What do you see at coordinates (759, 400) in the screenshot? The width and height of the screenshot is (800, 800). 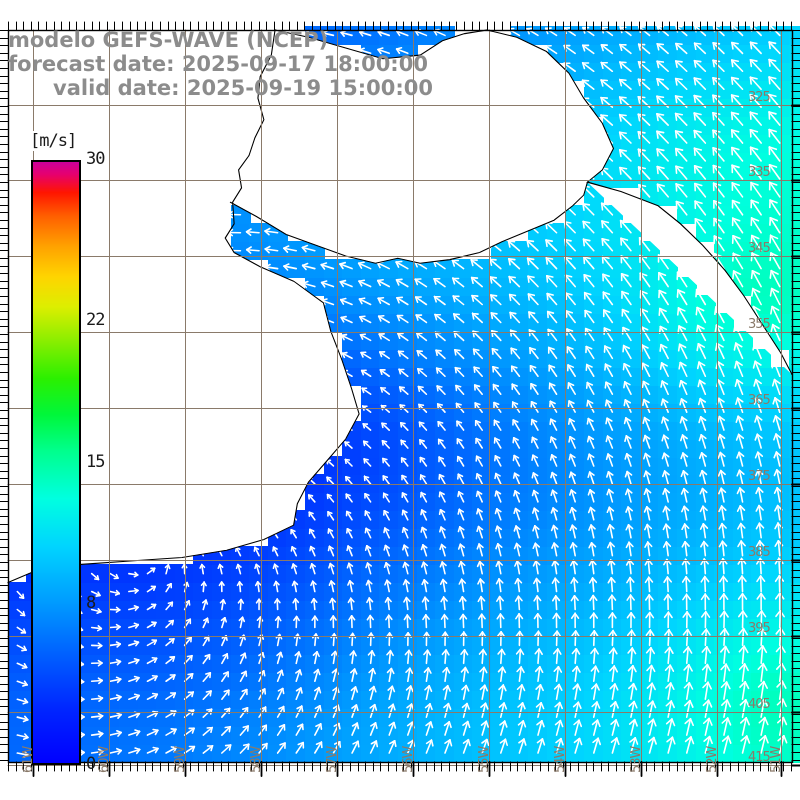 I see `lat-label-365: 365` at bounding box center [759, 400].